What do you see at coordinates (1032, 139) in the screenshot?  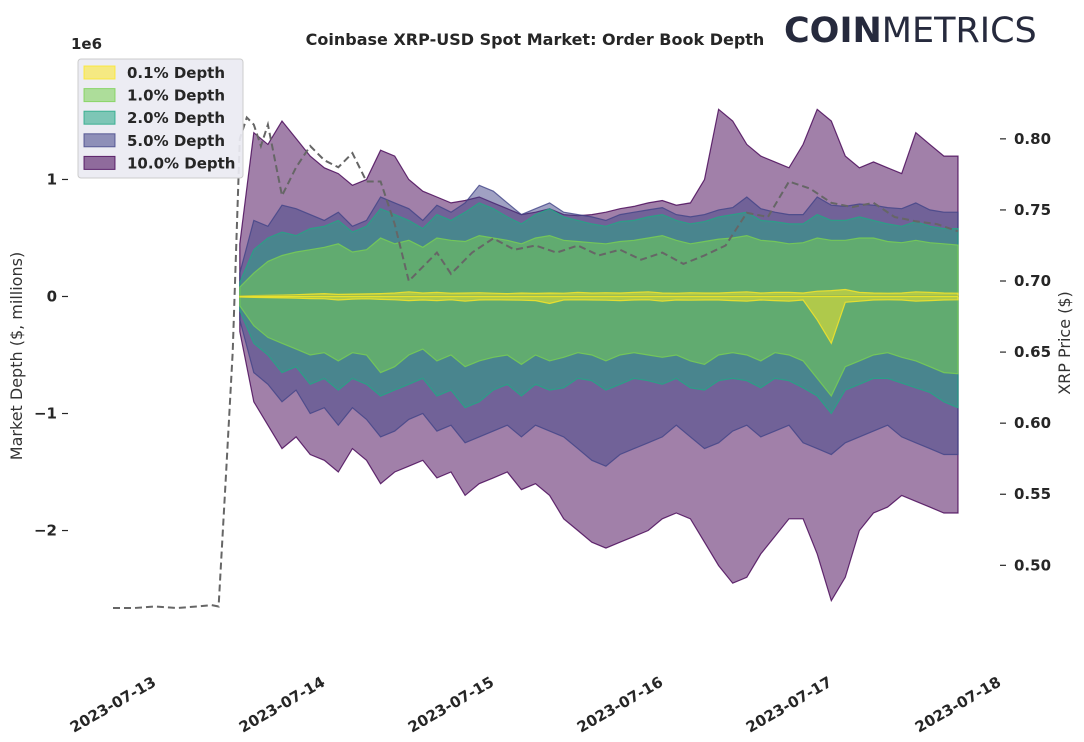 I see `right-tick-label: 0.80` at bounding box center [1032, 139].